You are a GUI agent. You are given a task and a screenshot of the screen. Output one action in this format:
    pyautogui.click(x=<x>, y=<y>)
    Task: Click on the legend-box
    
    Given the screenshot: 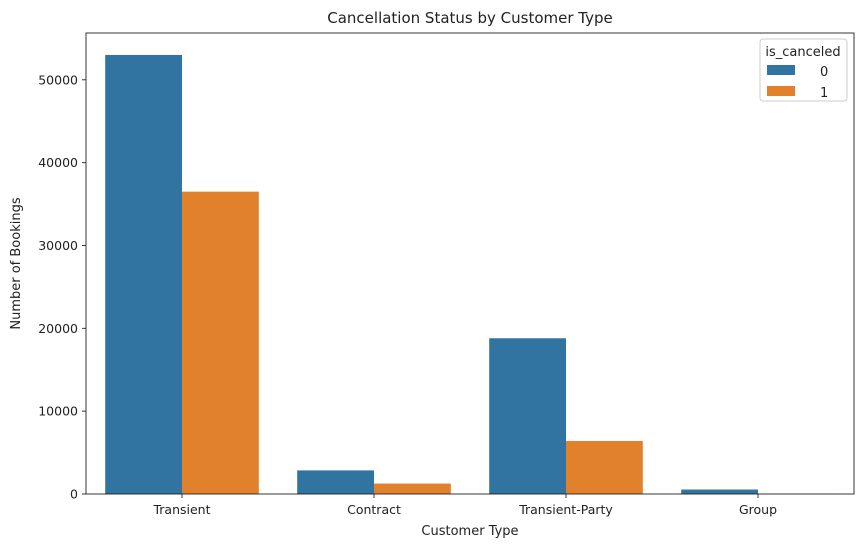 What is the action you would take?
    pyautogui.click(x=803, y=70)
    